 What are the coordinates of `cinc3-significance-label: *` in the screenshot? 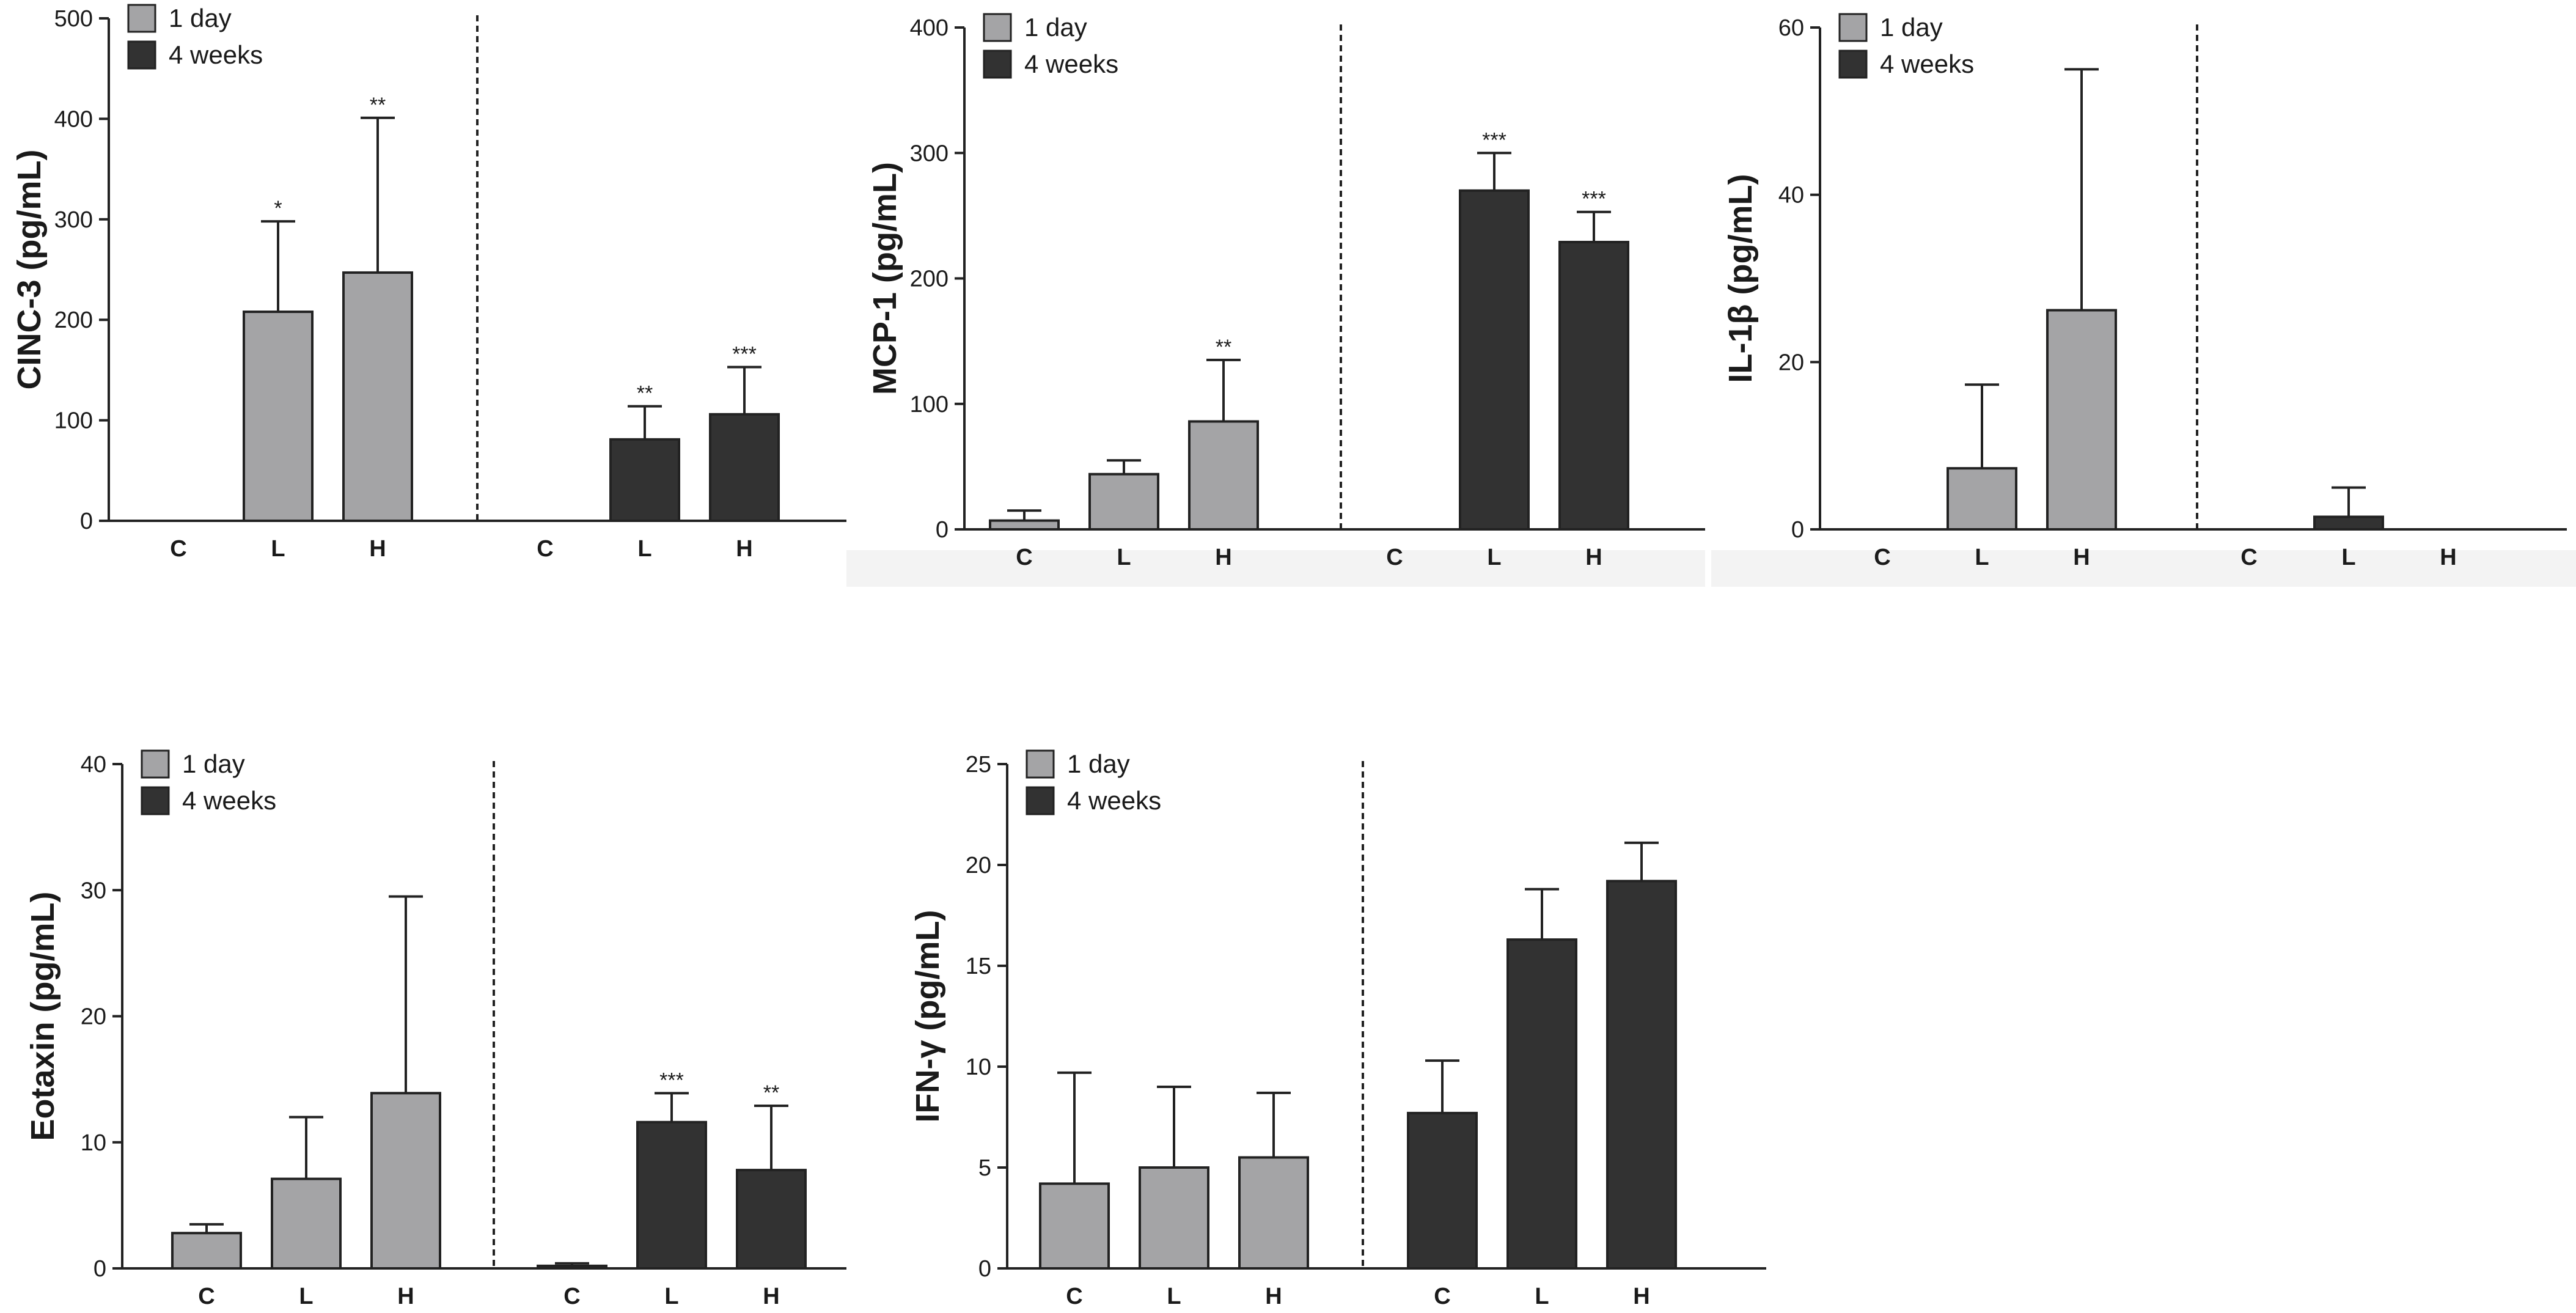 It's located at (278, 208).